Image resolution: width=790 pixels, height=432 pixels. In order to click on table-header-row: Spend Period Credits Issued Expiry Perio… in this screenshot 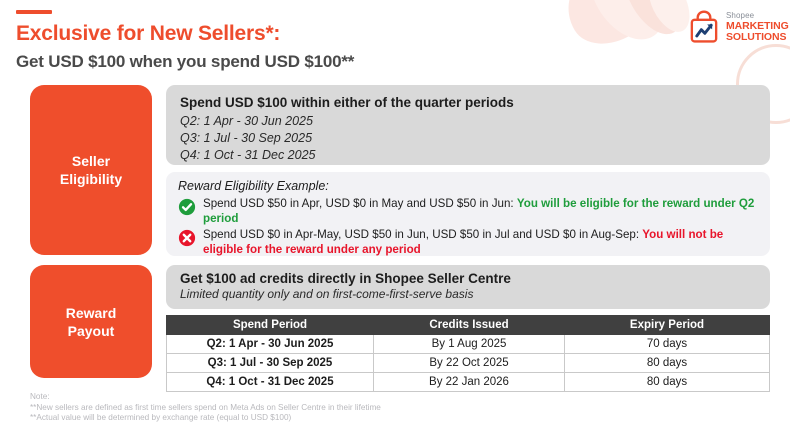, I will do `click(468, 325)`.